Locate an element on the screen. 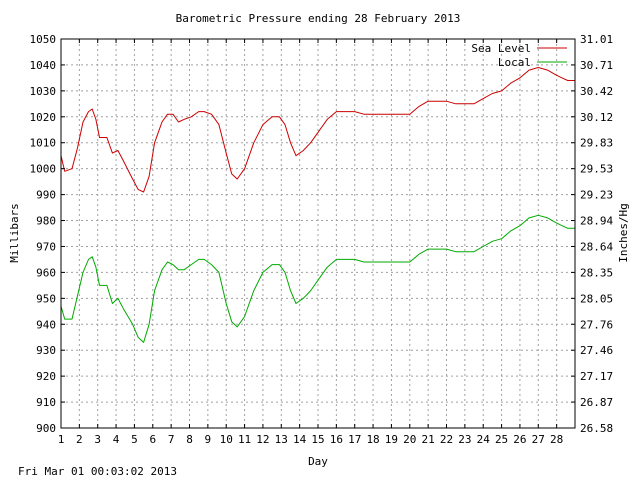 This screenshot has height=485, width=640. legend: Sea Level Local is located at coordinates (519, 55).